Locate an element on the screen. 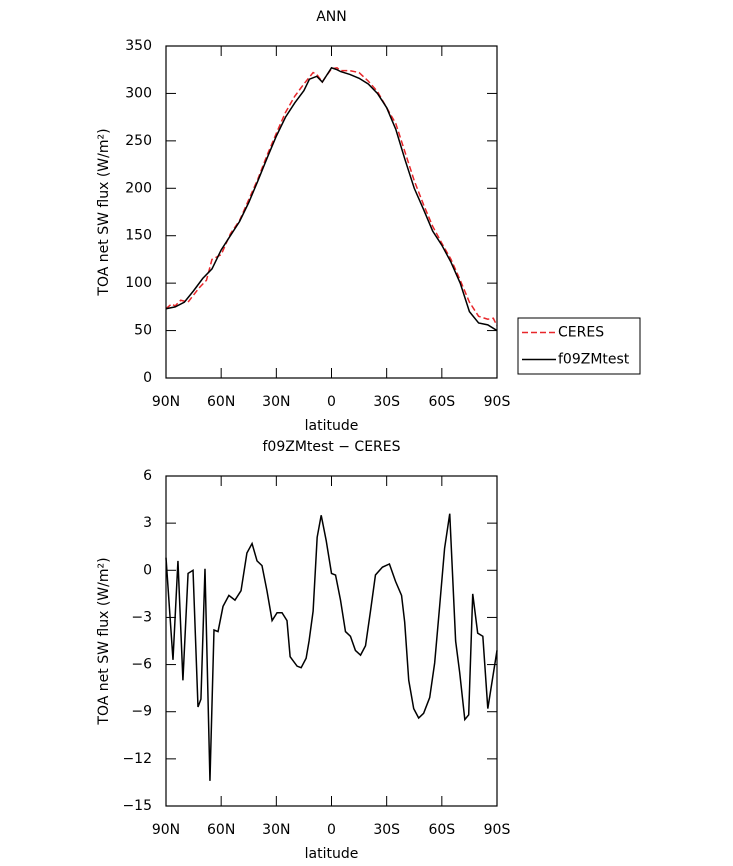 This screenshot has height=866, width=733. legend-box is located at coordinates (579, 346).